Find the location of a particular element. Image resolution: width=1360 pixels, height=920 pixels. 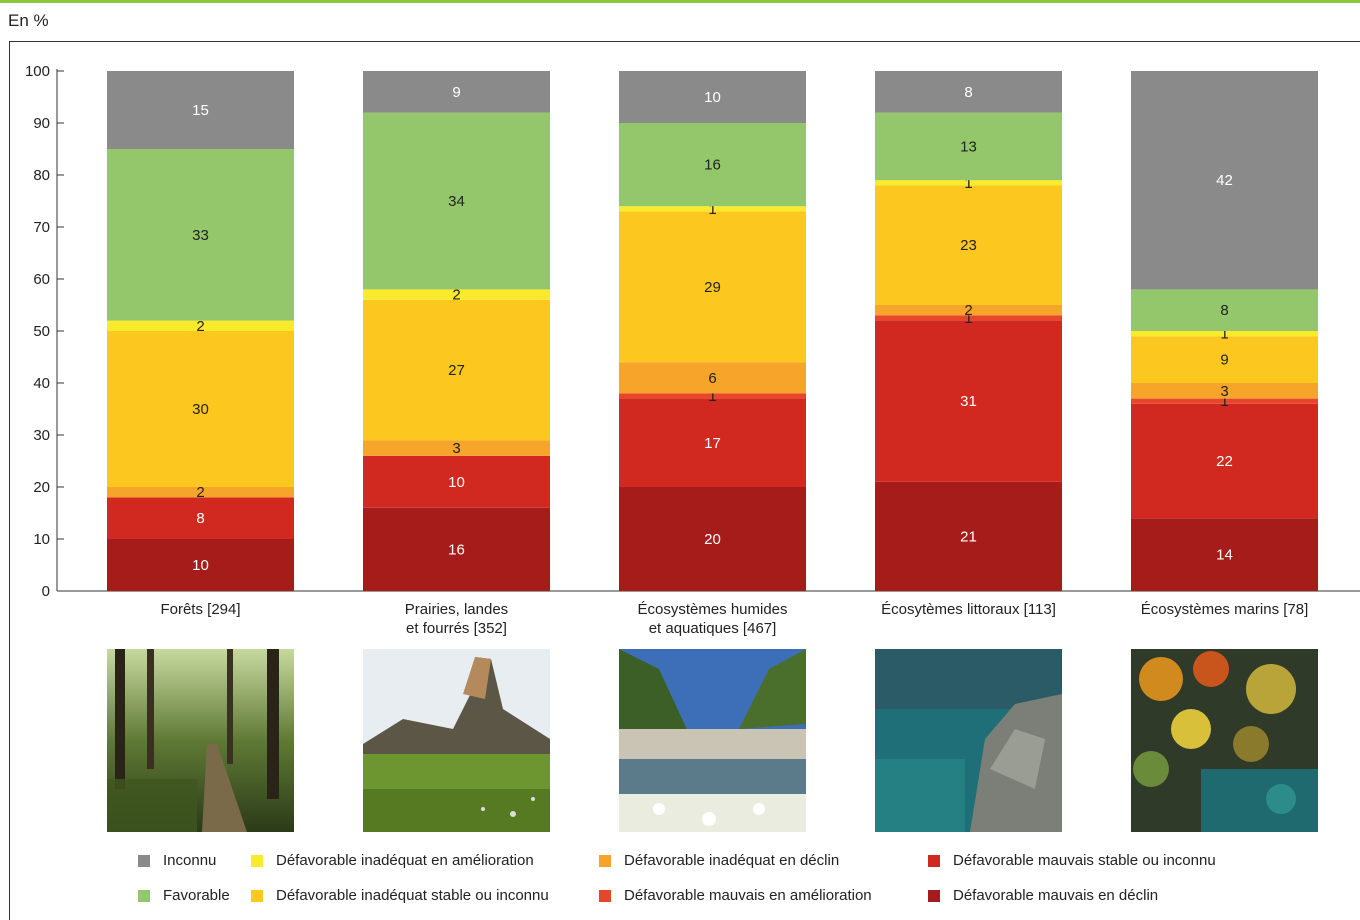

x-tick-label: Écosytèmes littoraux [113] is located at coordinates (968, 609).